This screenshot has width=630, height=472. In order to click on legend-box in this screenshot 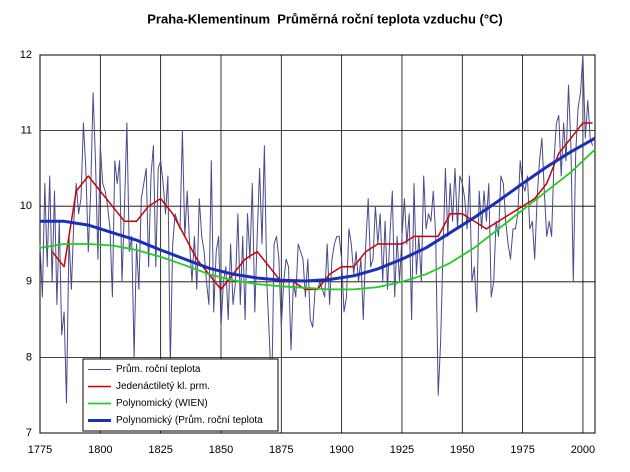, I will do `click(180, 395)`.